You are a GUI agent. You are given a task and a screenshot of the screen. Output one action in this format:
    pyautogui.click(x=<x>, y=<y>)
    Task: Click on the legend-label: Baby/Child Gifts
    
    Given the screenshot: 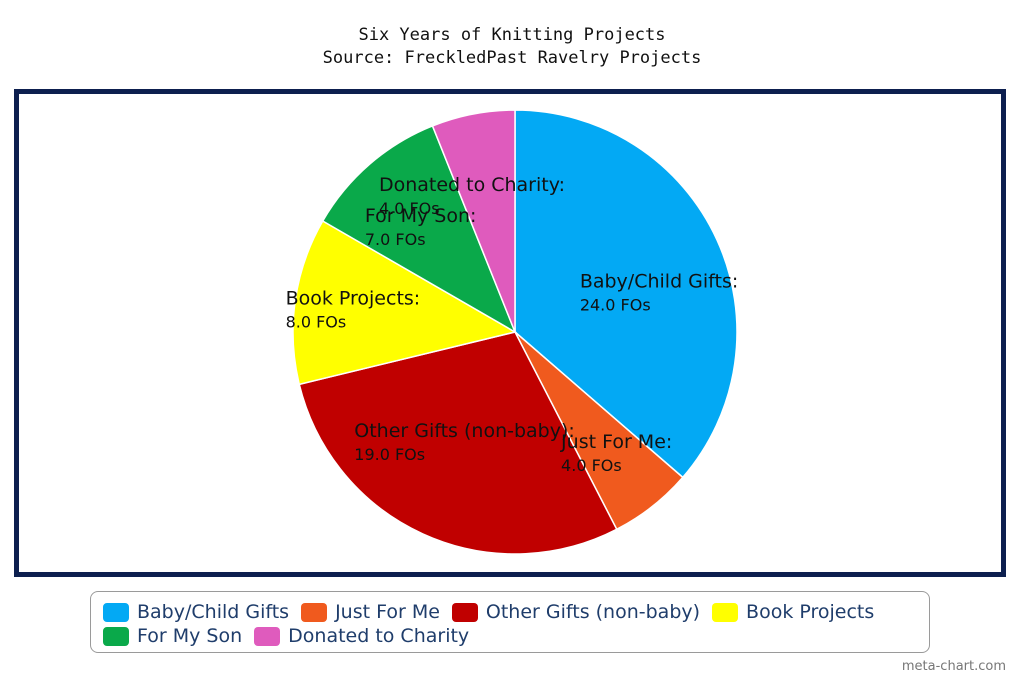 What is the action you would take?
    pyautogui.click(x=213, y=612)
    